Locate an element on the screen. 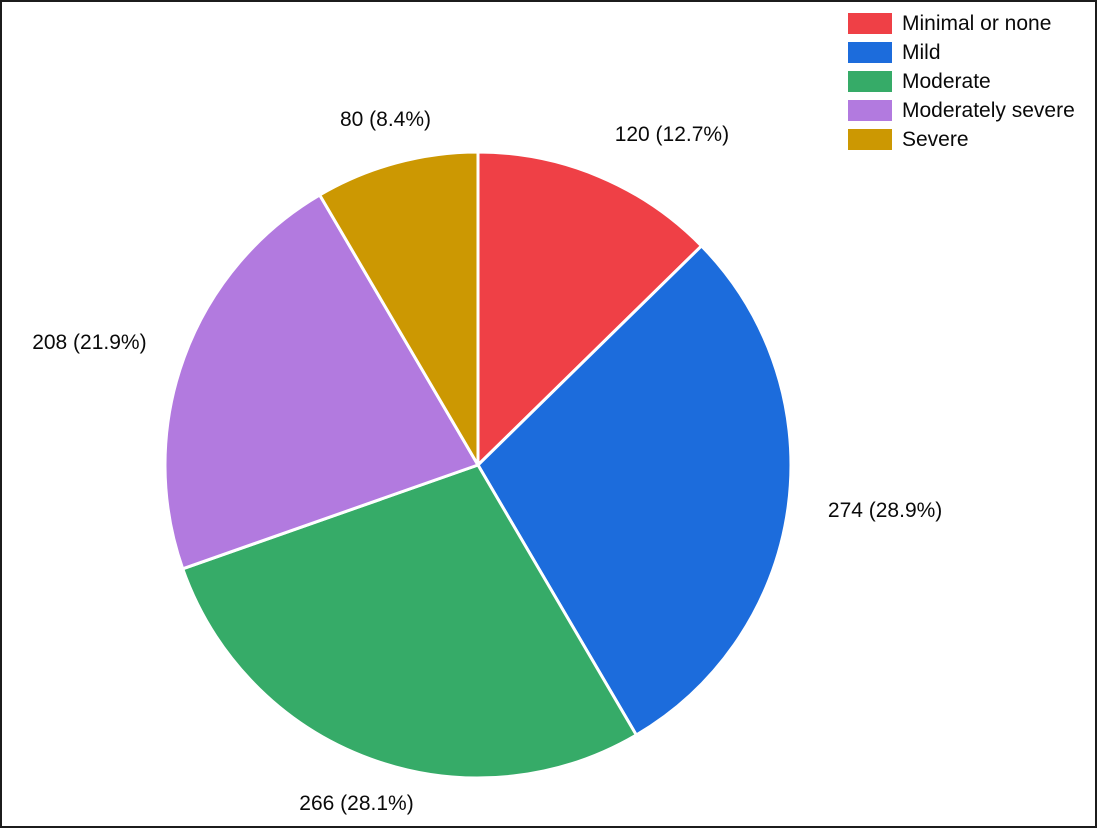 Image resolution: width=1097 pixels, height=828 pixels. legend-item-minimal-or-none: Minimal or none is located at coordinates (961, 23).